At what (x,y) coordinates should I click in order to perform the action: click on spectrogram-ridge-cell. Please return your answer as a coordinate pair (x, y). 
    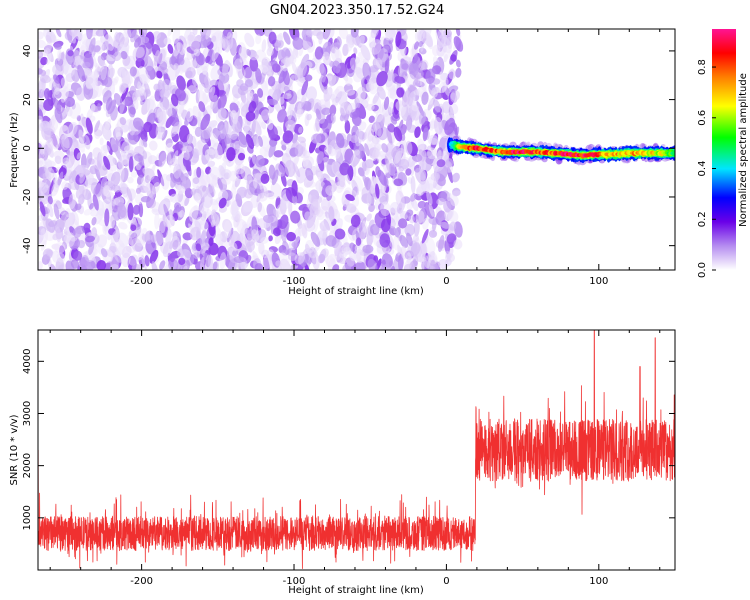
    Looking at the image, I should click on (673, 153).